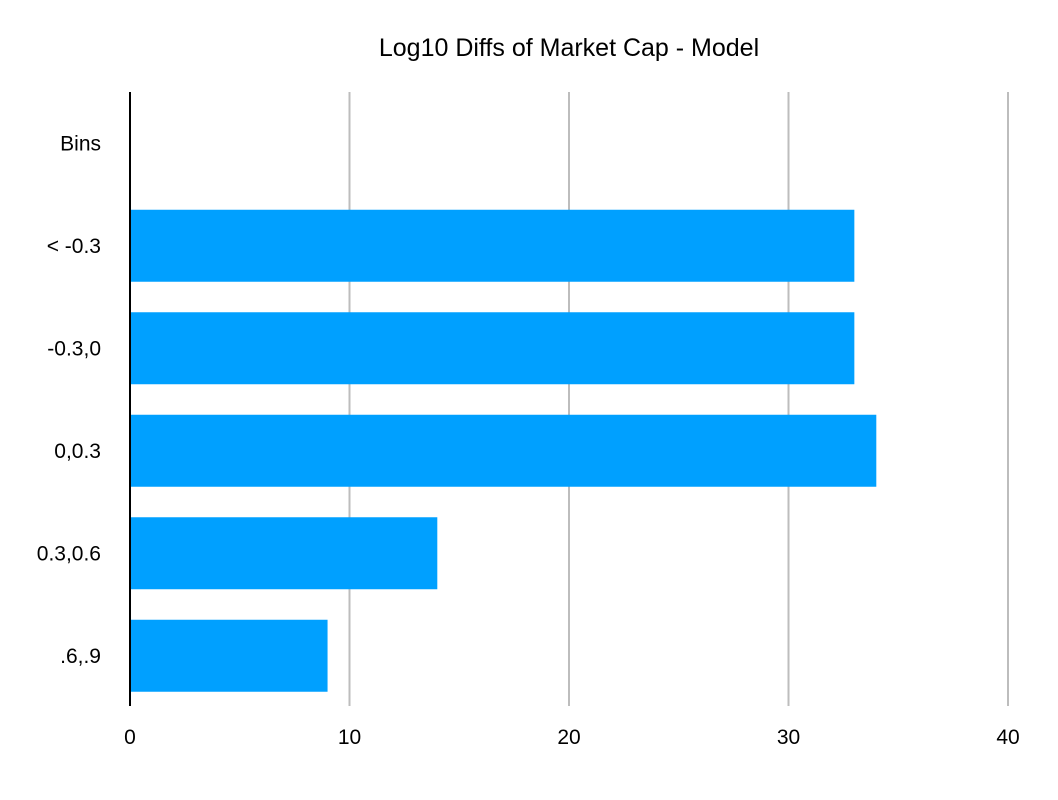  I want to click on y-tick-label-2: -0.3,0, so click(74, 348).